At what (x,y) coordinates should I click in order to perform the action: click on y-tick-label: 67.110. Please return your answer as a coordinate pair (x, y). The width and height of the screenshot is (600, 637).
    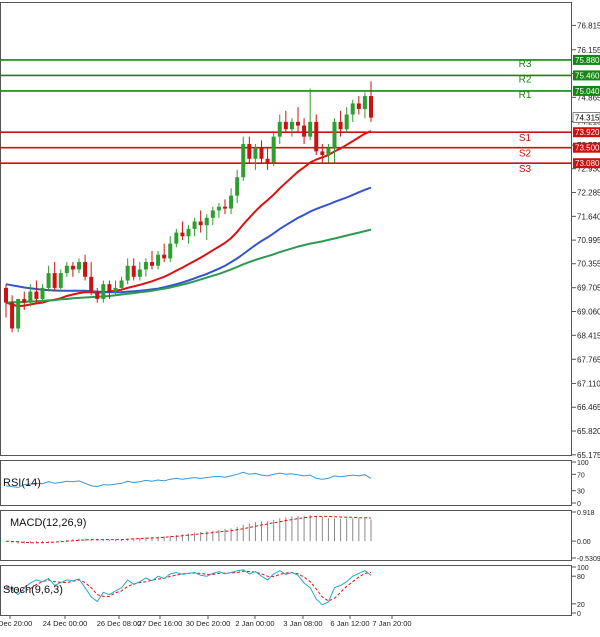
    Looking at the image, I should click on (588, 383).